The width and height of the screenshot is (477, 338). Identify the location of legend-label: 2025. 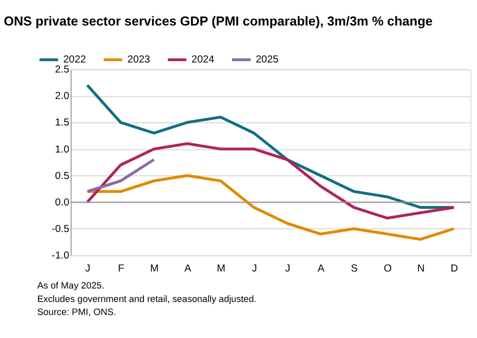
(267, 60).